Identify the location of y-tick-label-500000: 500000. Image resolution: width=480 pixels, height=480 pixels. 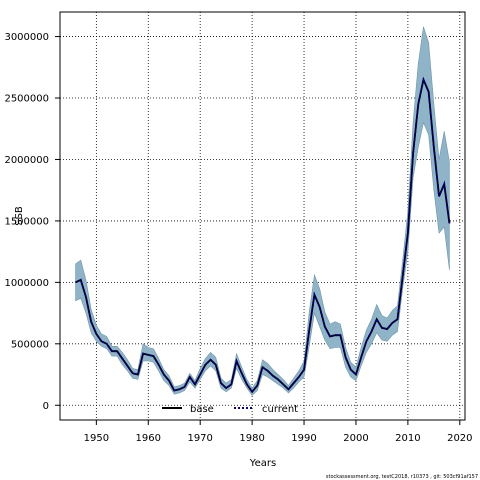
(30, 344).